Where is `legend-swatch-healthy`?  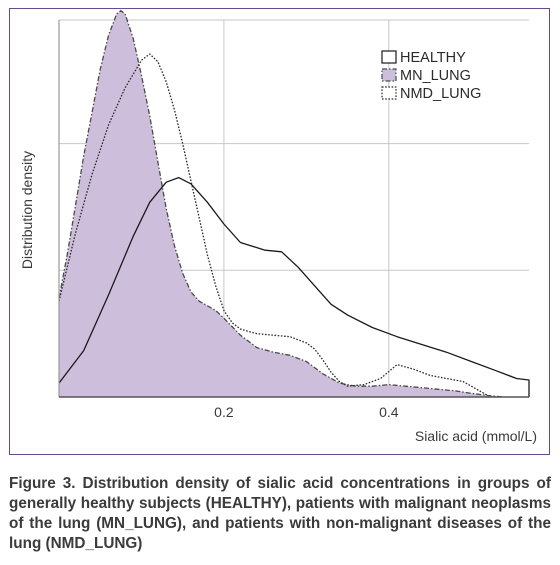 legend-swatch-healthy is located at coordinates (389, 57).